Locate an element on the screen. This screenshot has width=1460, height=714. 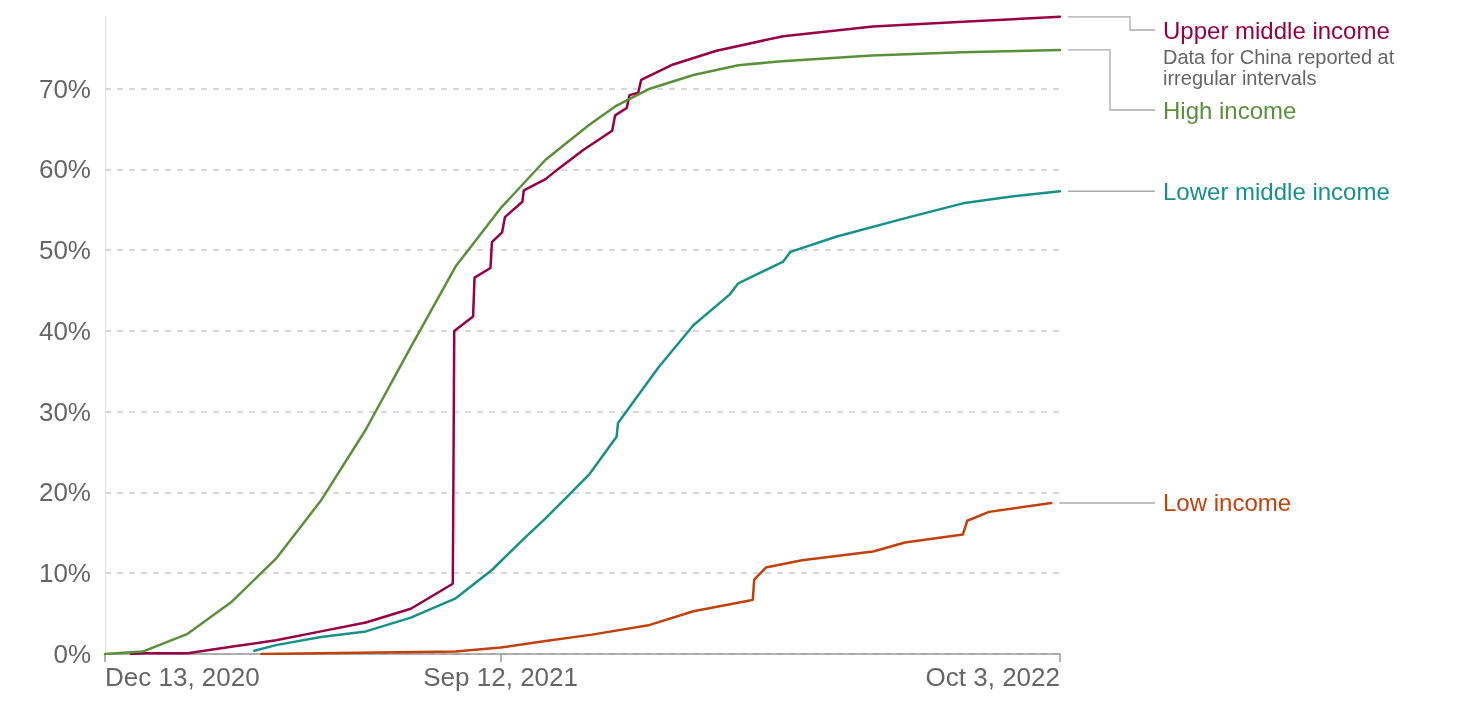
y-tick-label: 30% is located at coordinates (64, 411).